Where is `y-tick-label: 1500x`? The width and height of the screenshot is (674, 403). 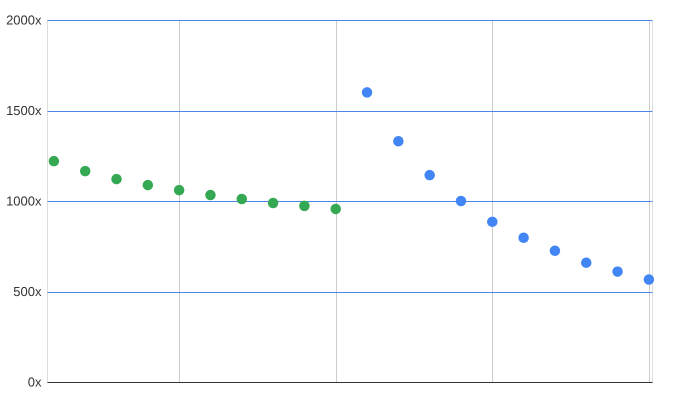
y-tick-label: 1500x is located at coordinates (24, 110).